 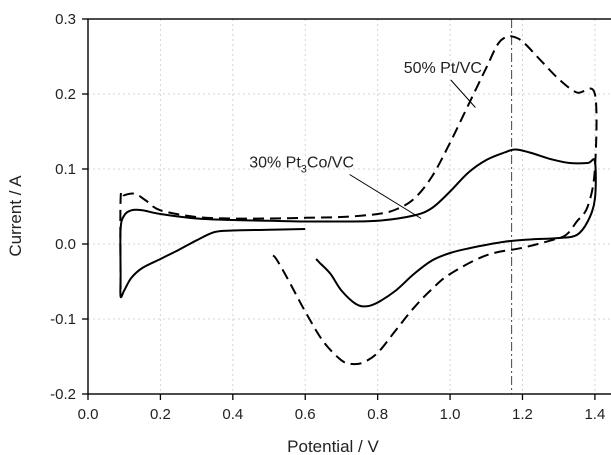 I want to click on y-tick-label: -0.1, so click(x=63, y=319).